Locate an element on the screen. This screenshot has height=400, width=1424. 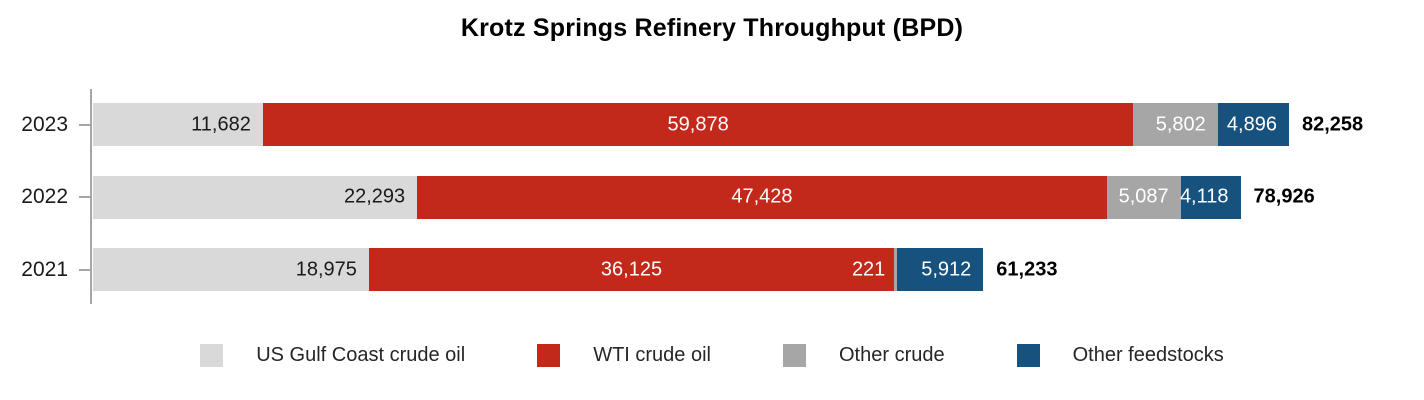
y-axis-line is located at coordinates (91, 196).